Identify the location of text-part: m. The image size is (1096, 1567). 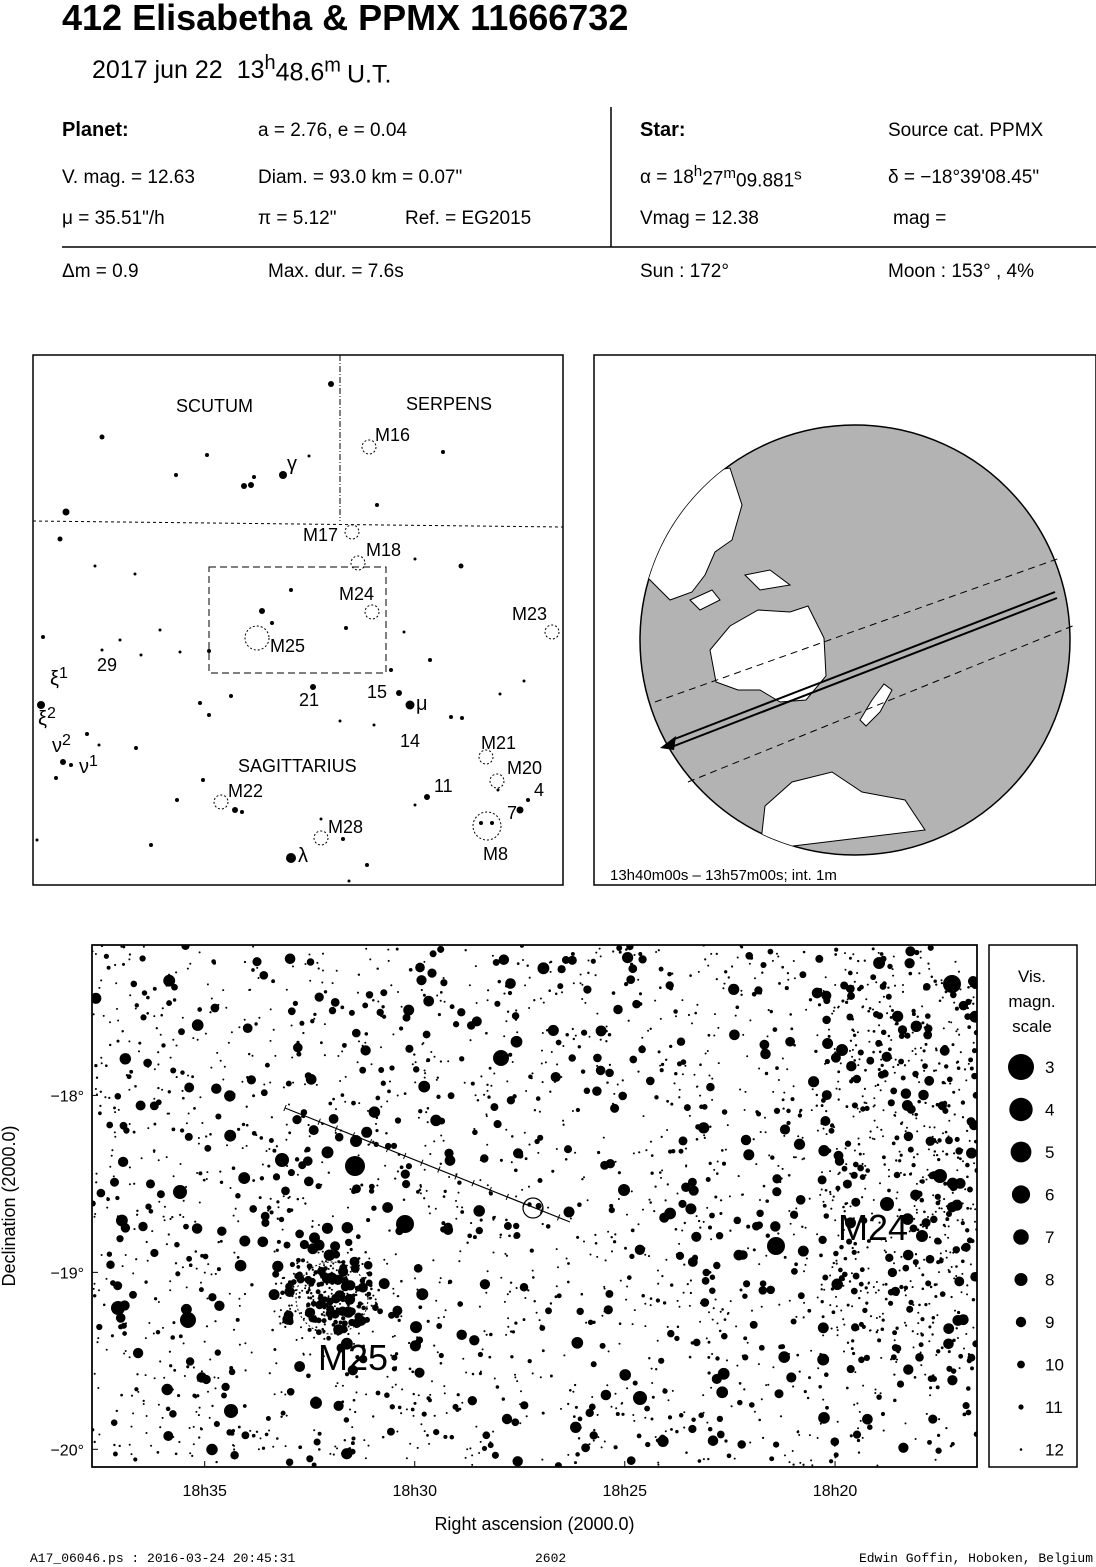
(729, 173).